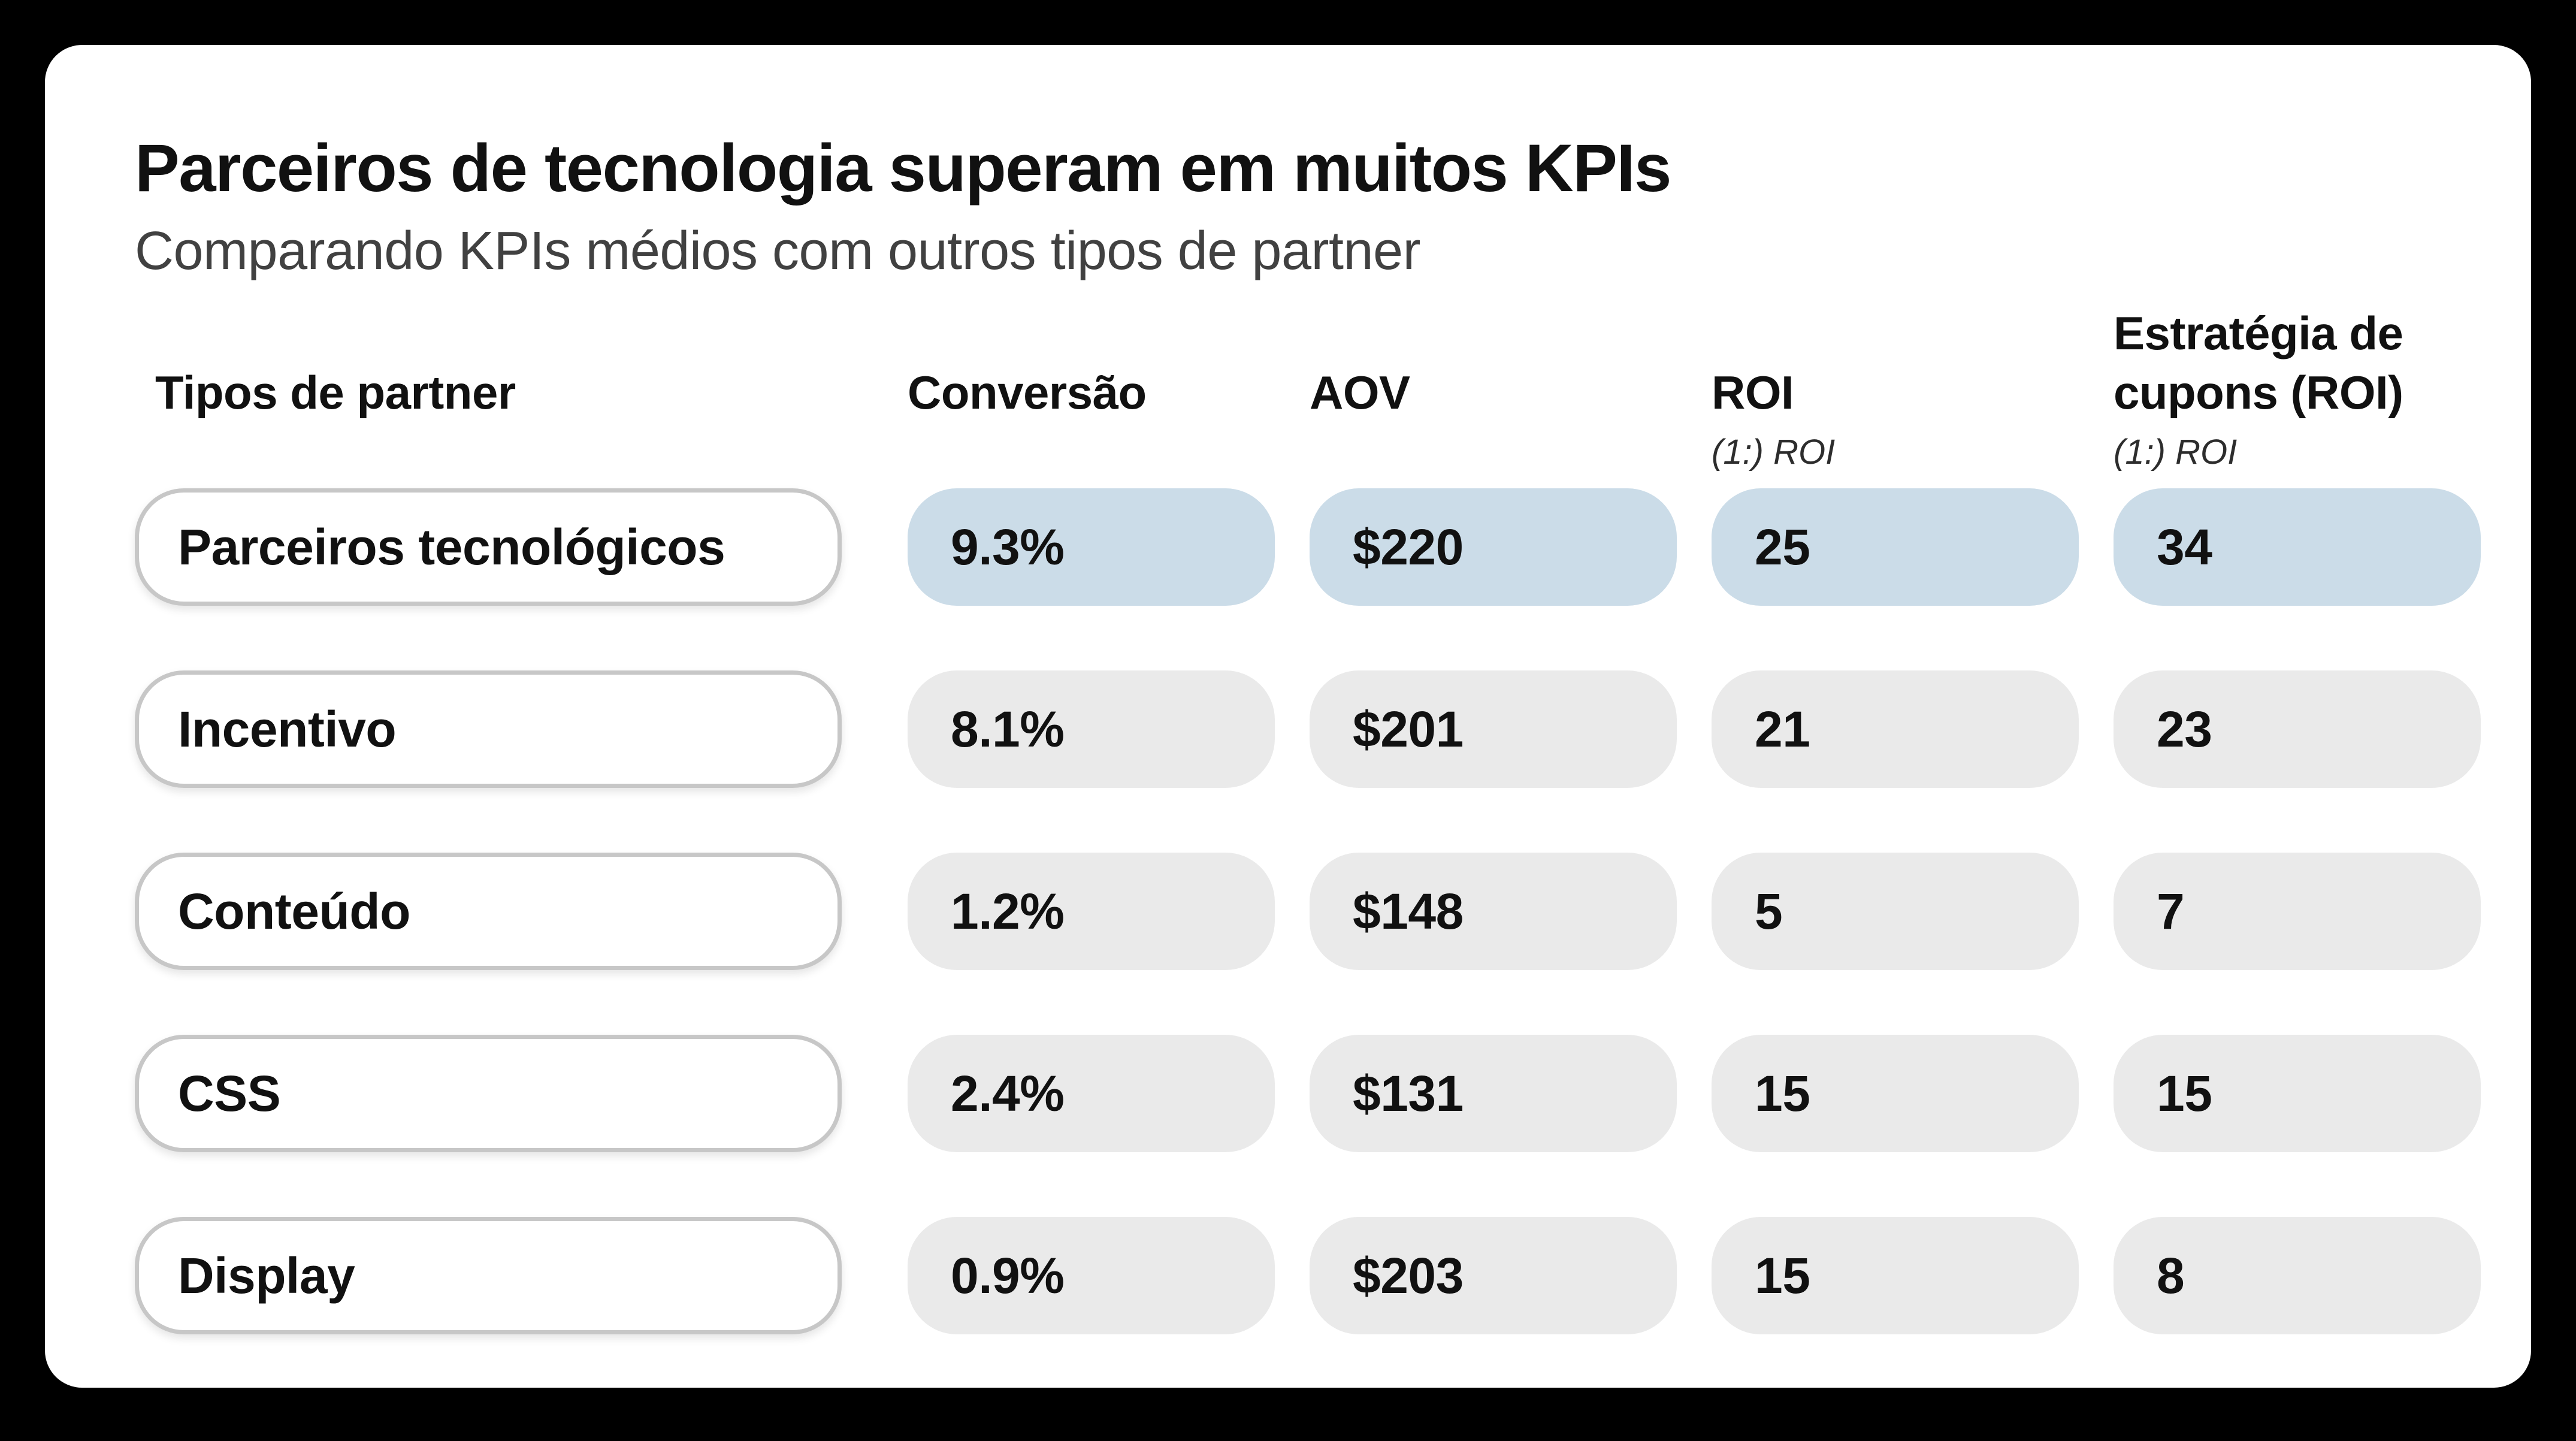  I want to click on row-label-cell: Conteúdo, so click(504, 912).